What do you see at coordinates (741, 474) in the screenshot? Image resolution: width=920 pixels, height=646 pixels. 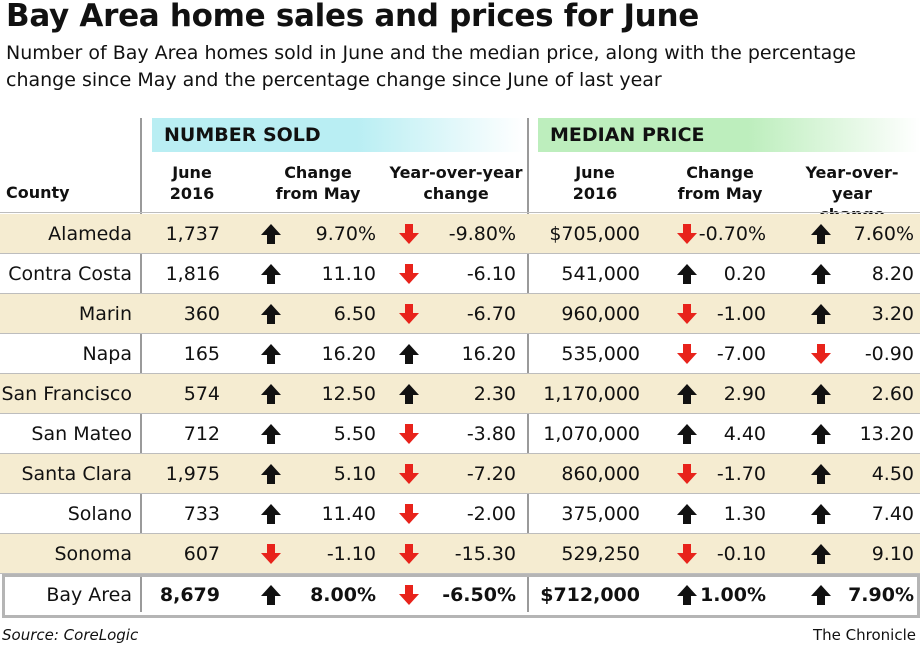 I see `price-change-cell: -1.70` at bounding box center [741, 474].